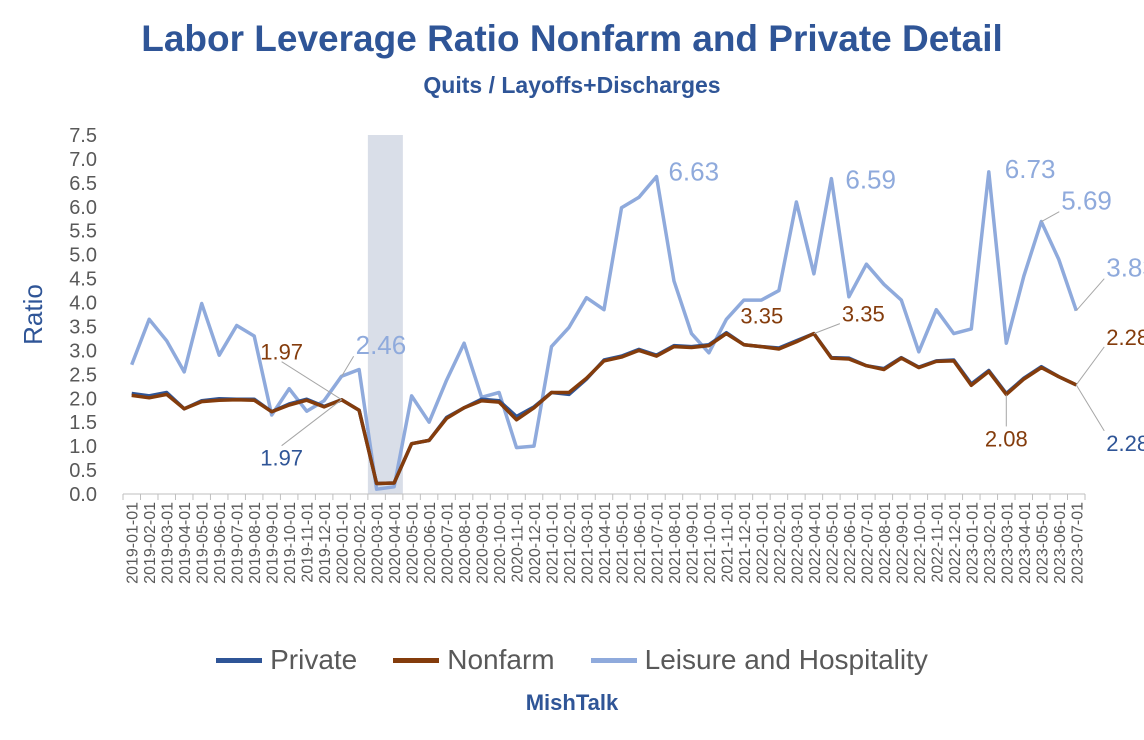  What do you see at coordinates (850, 543) in the screenshot?
I see `x-tick-label: 2022-06-01` at bounding box center [850, 543].